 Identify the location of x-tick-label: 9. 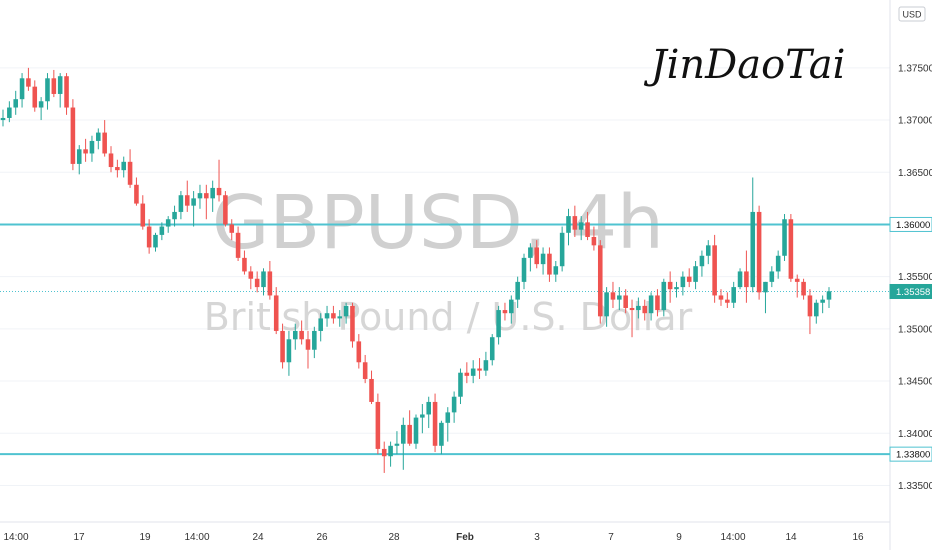
(679, 537).